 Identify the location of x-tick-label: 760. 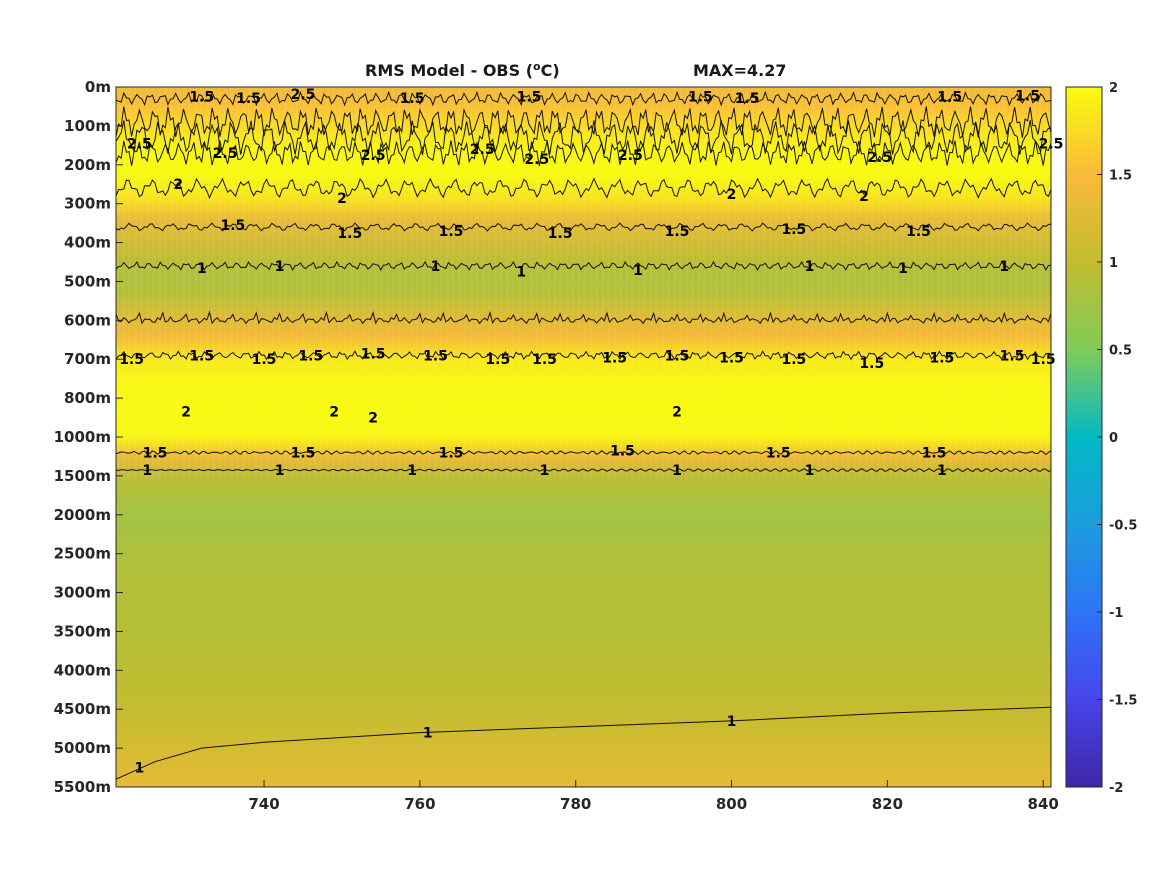
(419, 804).